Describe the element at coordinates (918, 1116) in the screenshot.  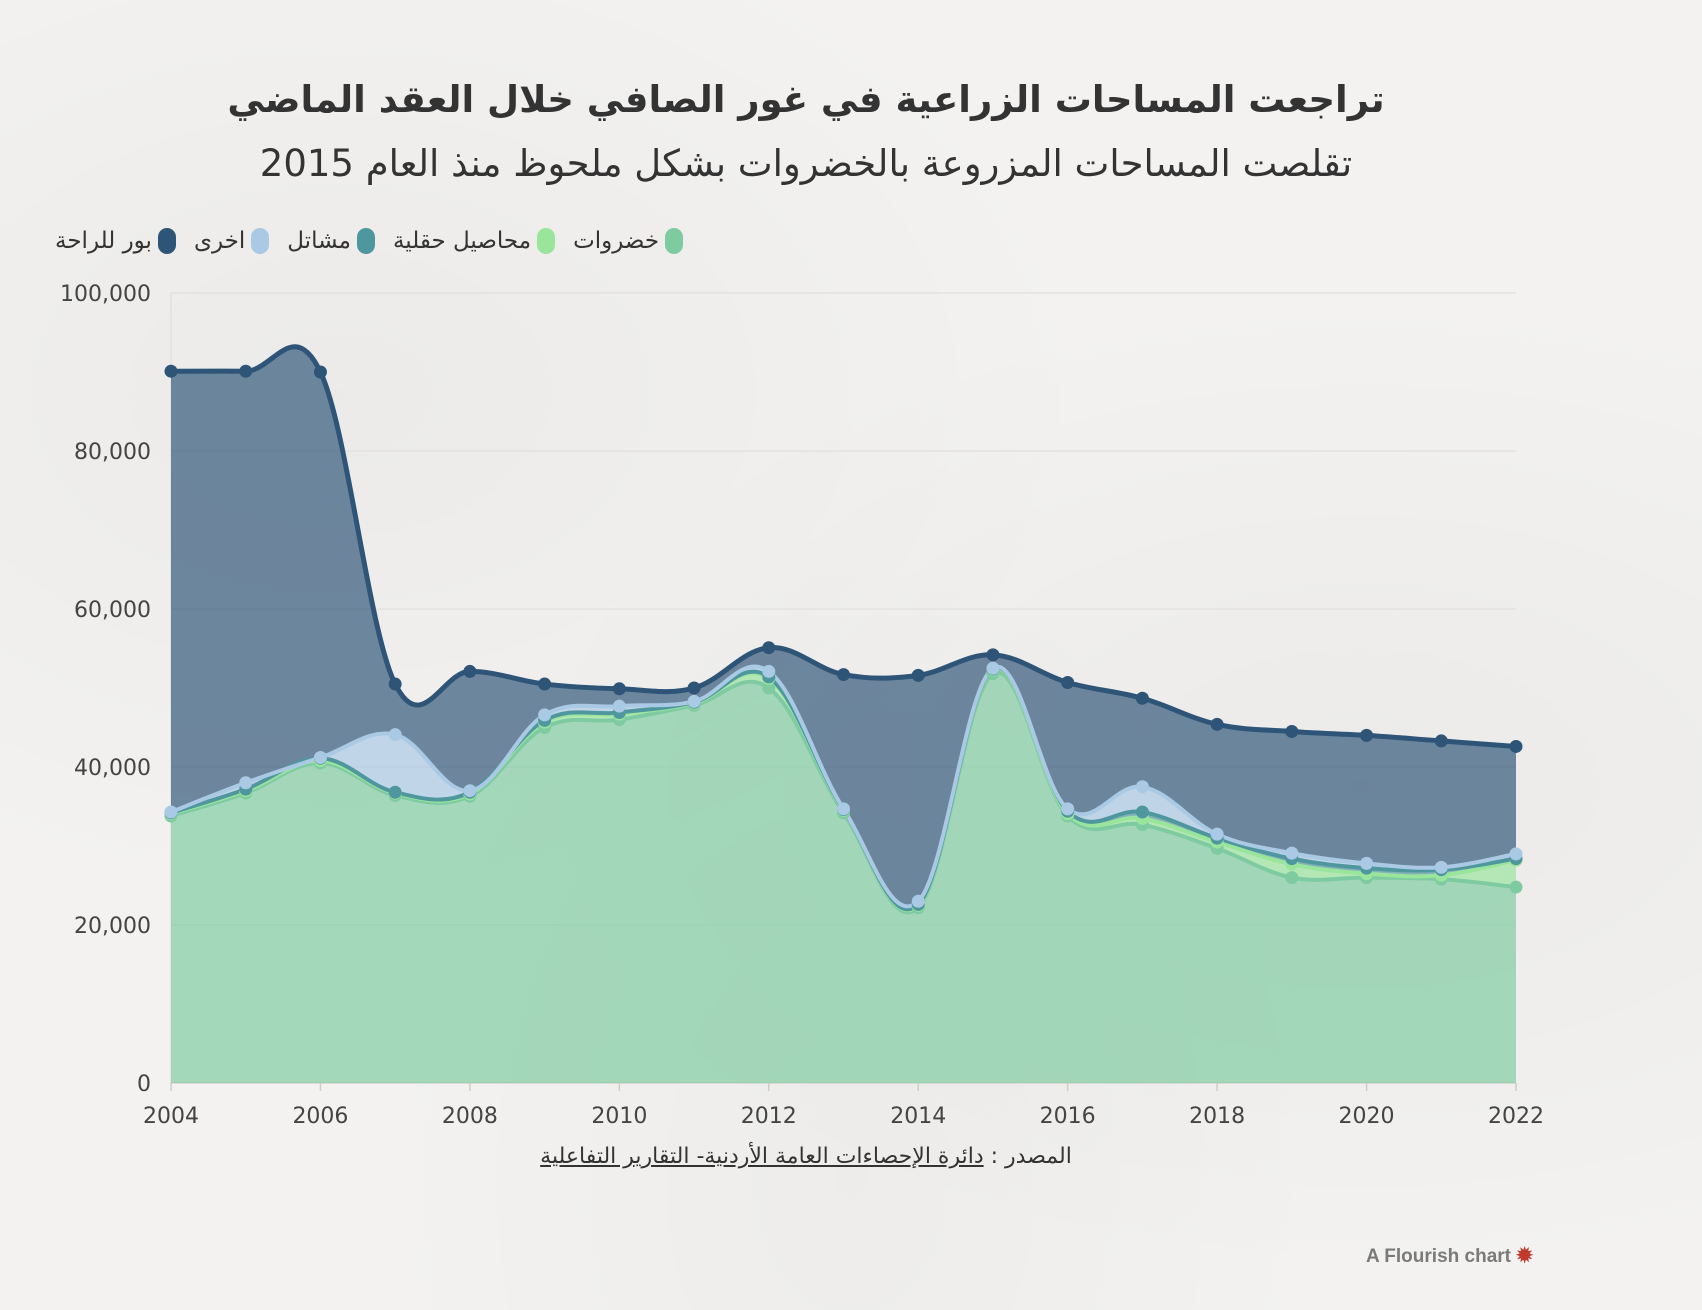
I see `x-tick-label: 2014` at that location.